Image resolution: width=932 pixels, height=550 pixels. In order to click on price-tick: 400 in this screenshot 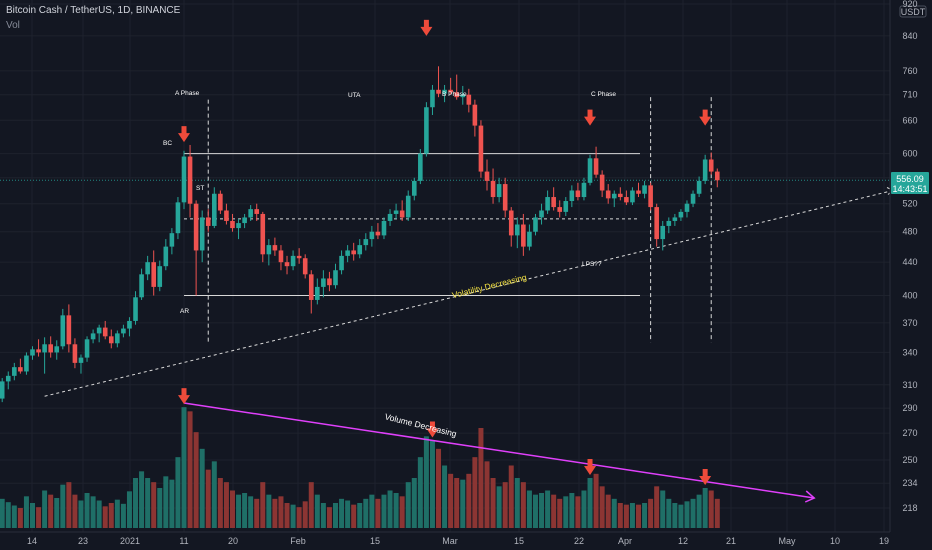, I will do `click(909, 296)`.